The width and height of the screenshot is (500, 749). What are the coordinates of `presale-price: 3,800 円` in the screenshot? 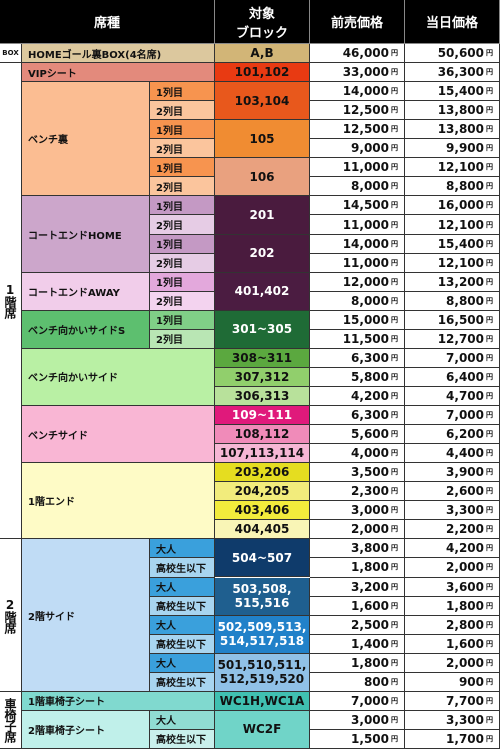 It's located at (357, 549).